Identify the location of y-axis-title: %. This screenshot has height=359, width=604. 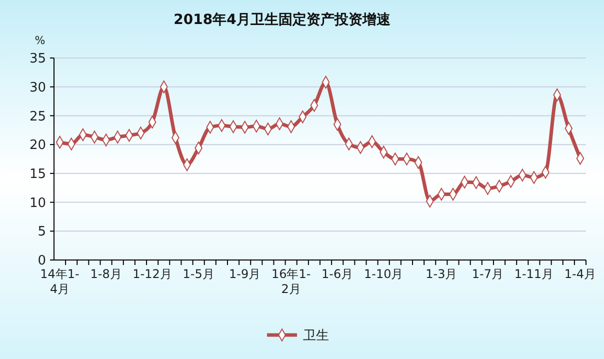
(40, 40).